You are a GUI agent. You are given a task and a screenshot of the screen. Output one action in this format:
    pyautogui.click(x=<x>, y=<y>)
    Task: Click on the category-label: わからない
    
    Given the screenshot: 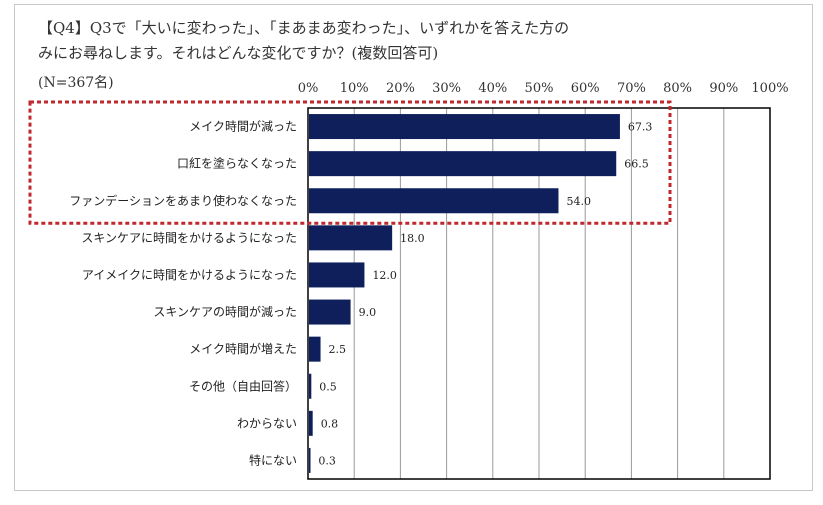 What is the action you would take?
    pyautogui.click(x=267, y=423)
    